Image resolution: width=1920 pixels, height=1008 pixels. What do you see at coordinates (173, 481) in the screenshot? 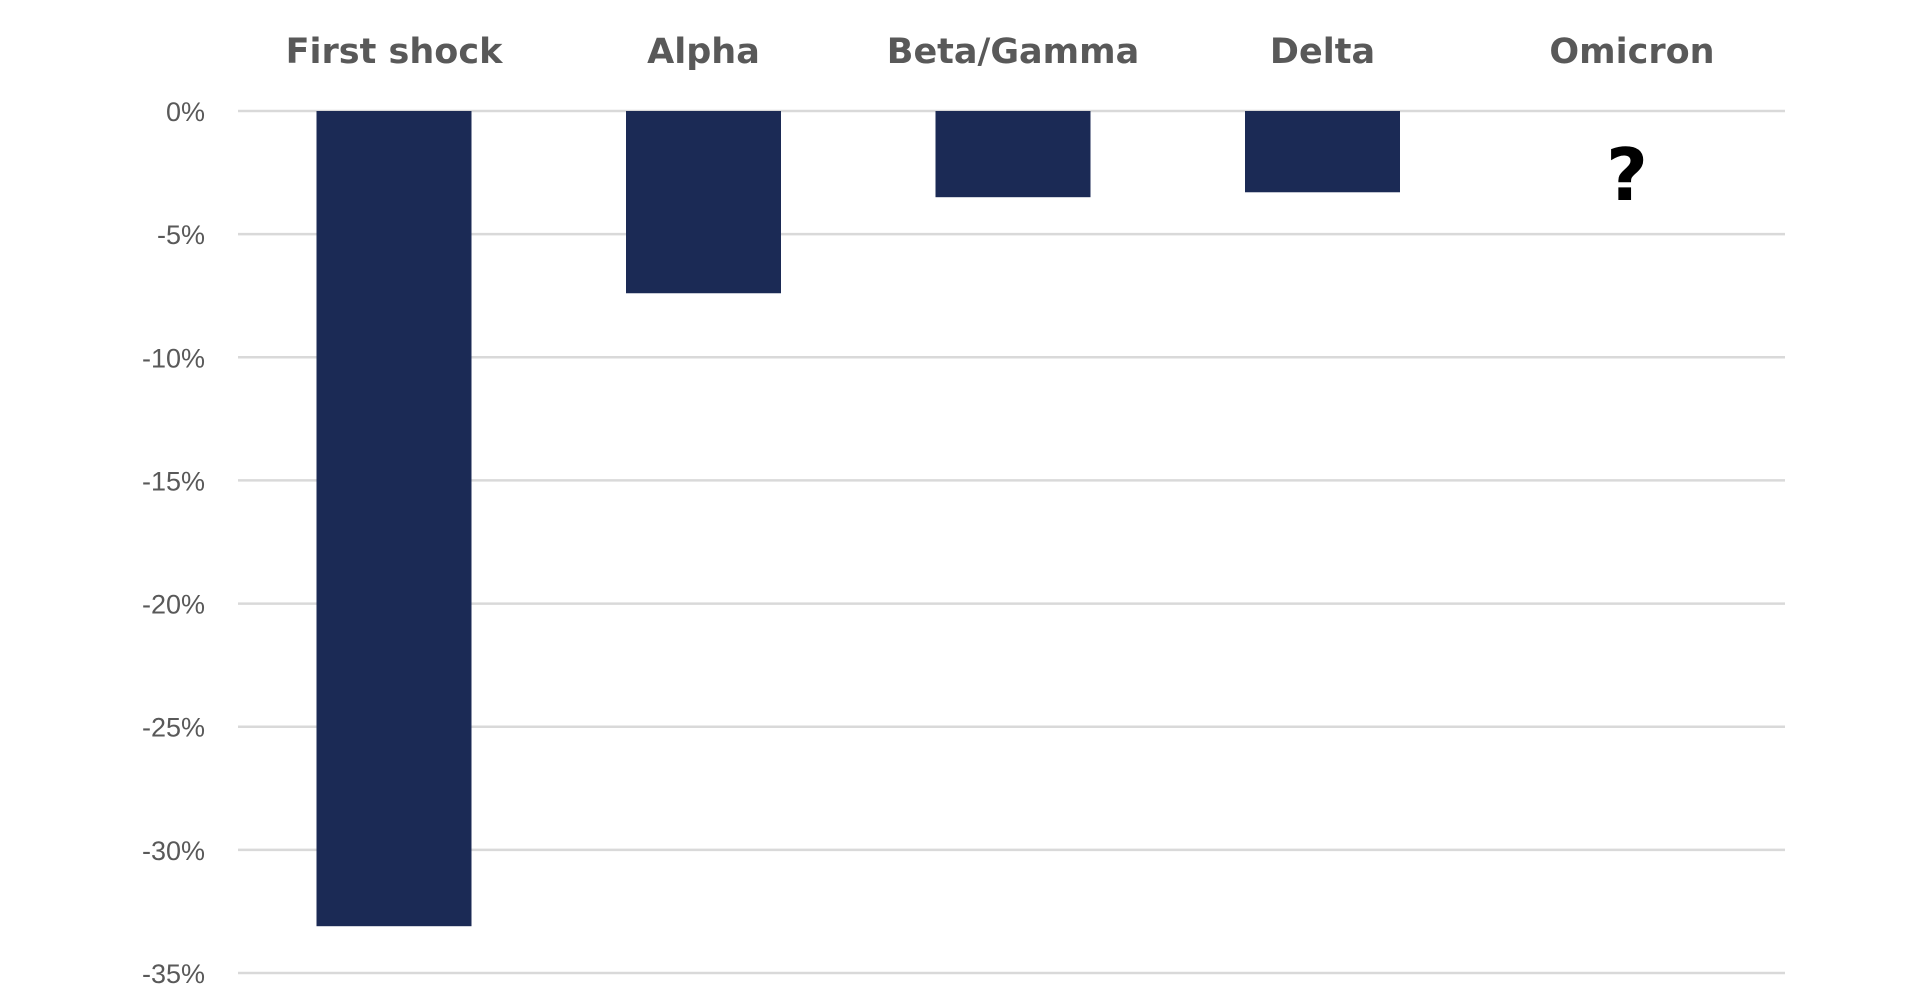
I see `y-tick-label: -15%` at bounding box center [173, 481].